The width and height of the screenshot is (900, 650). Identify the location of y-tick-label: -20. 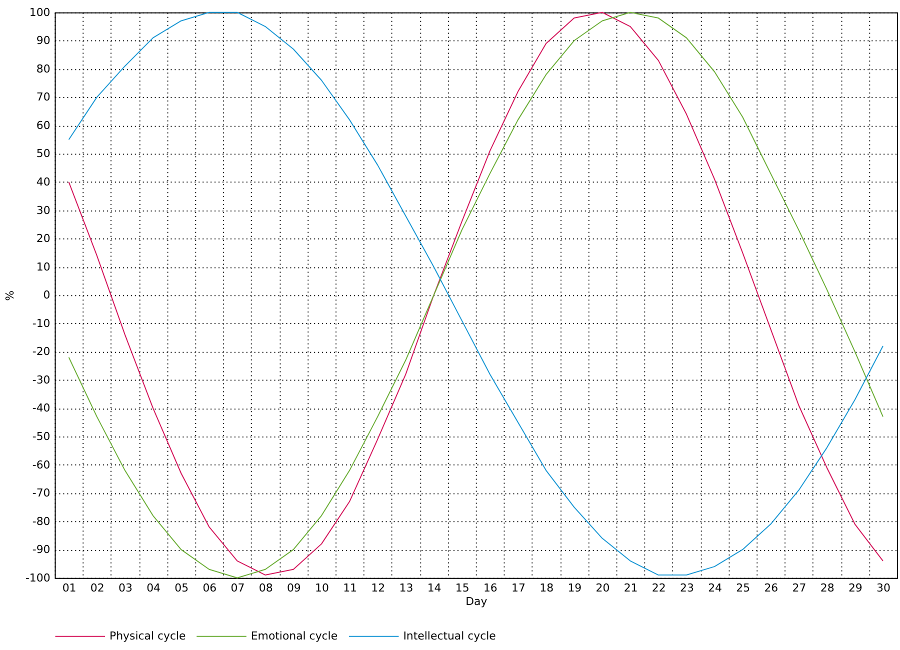
(41, 351).